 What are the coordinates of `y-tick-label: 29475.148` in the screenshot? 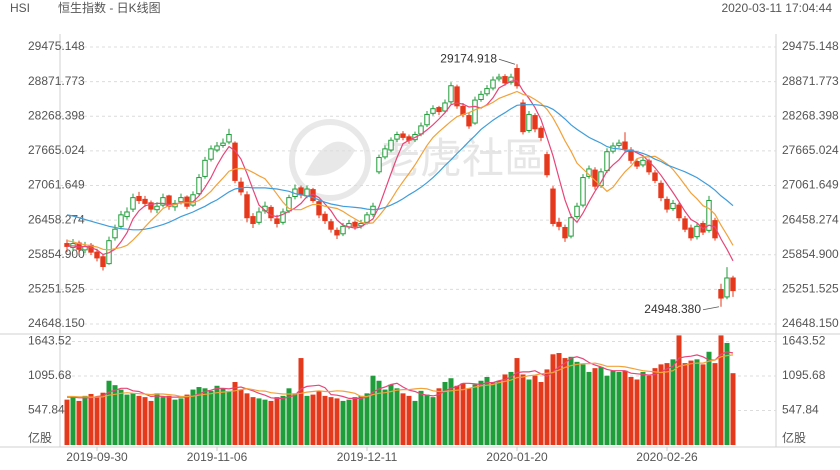 It's located at (56, 46).